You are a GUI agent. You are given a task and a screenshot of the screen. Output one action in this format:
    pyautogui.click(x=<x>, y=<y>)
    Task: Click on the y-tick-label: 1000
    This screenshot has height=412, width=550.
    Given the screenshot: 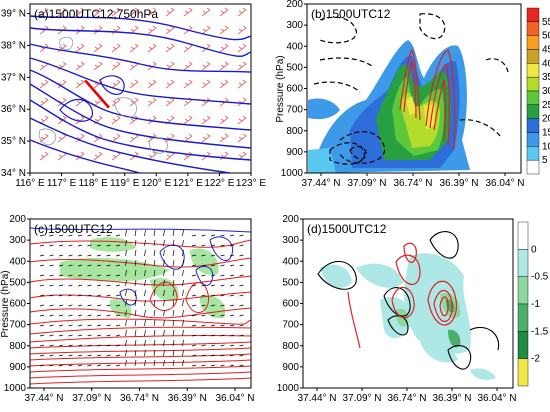 What is the action you would take?
    pyautogui.click(x=292, y=173)
    